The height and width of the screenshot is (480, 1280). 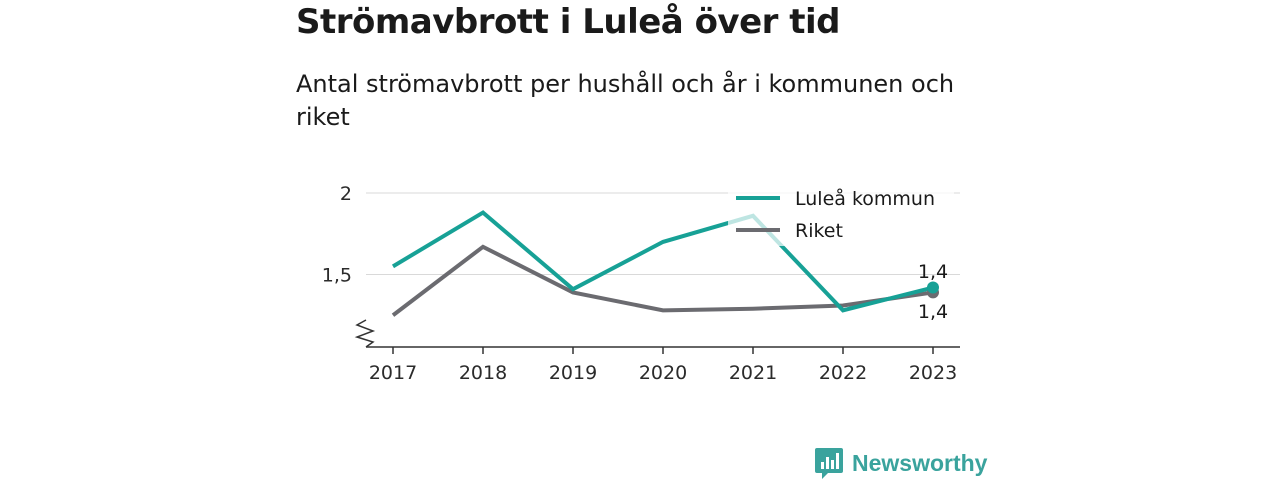 I want to click on brand-name: Newsworthy, so click(x=920, y=462).